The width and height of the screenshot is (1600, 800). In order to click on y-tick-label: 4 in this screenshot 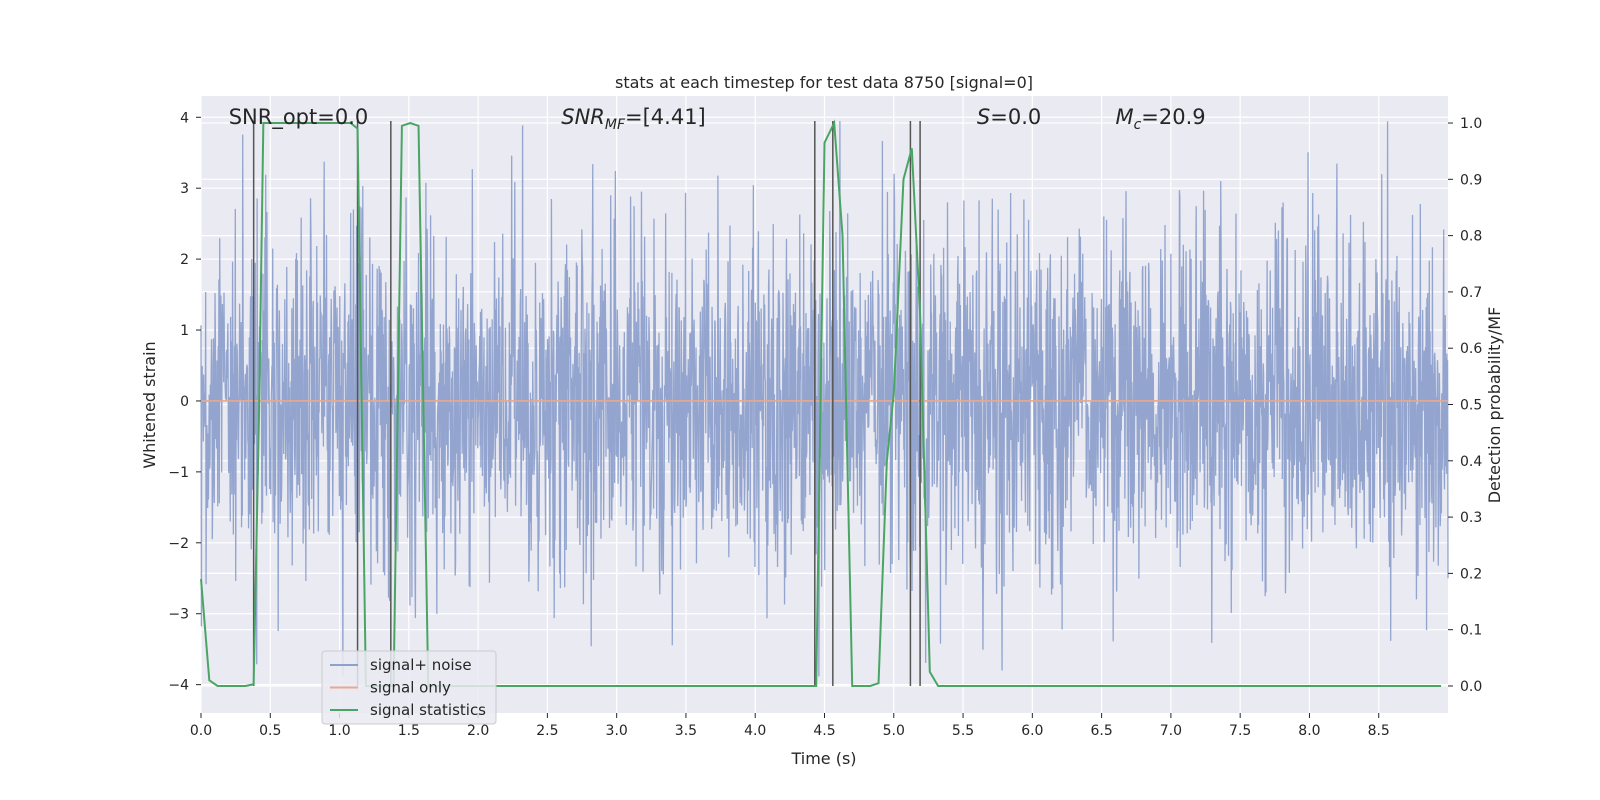, I will do `click(184, 118)`.